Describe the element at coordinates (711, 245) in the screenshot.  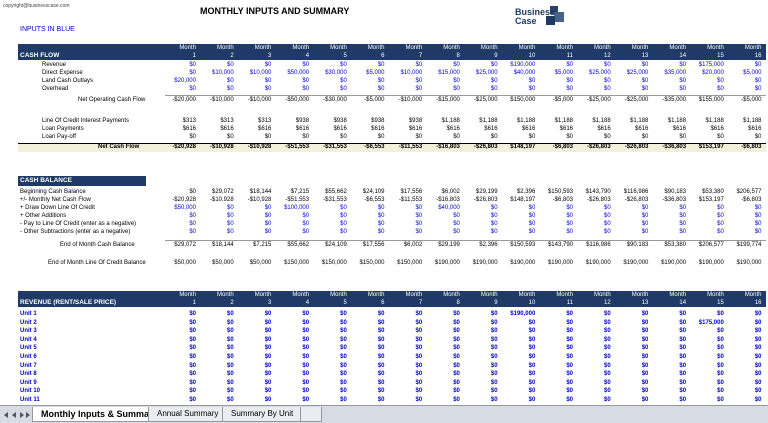
I see `cell-value: $206,577` at that location.